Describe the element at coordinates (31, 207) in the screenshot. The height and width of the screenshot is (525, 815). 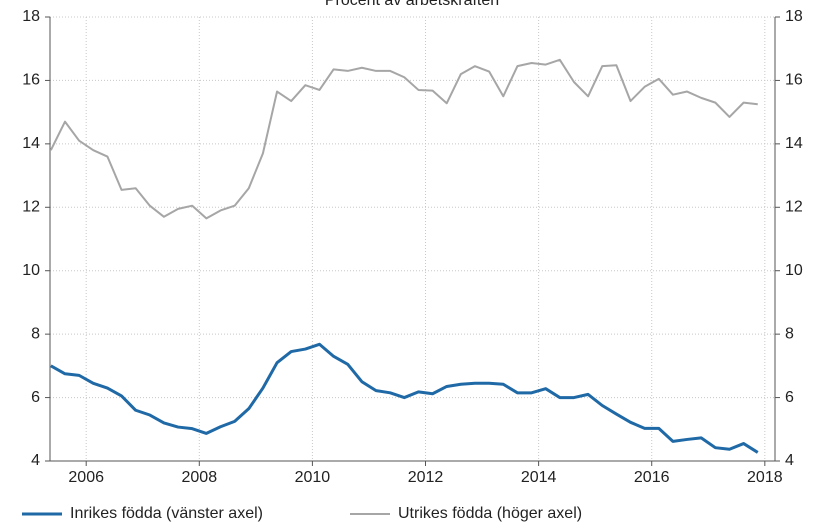
I see `y-tick-label: 12` at that location.